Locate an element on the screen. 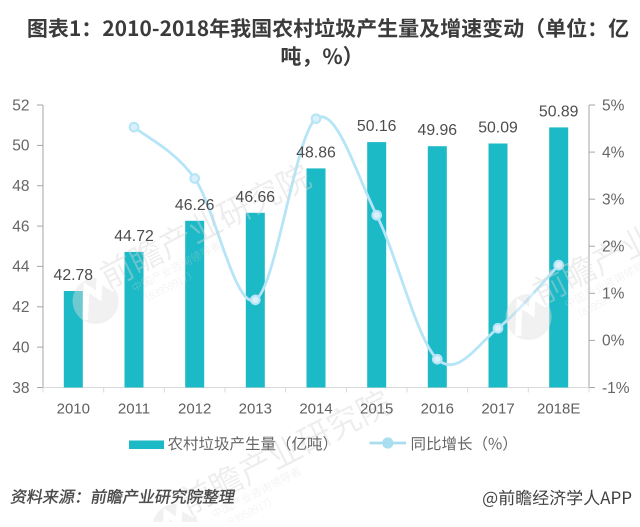 The width and height of the screenshot is (640, 527). svg-text: 46.26 is located at coordinates (195, 205).